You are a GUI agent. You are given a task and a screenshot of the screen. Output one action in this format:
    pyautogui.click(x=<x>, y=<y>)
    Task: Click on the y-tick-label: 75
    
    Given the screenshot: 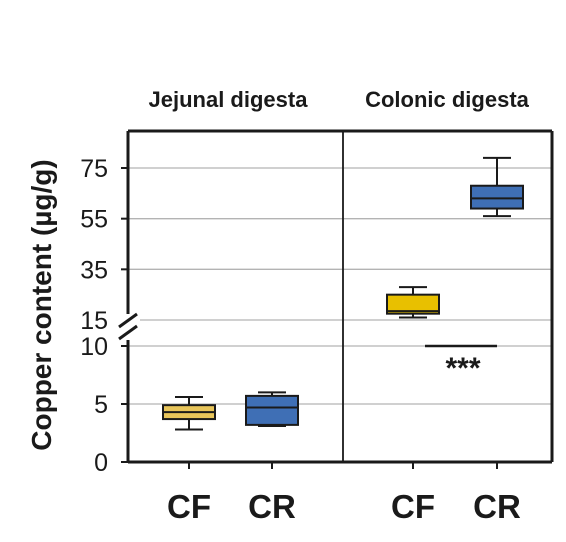 What is the action you would take?
    pyautogui.click(x=94, y=169)
    